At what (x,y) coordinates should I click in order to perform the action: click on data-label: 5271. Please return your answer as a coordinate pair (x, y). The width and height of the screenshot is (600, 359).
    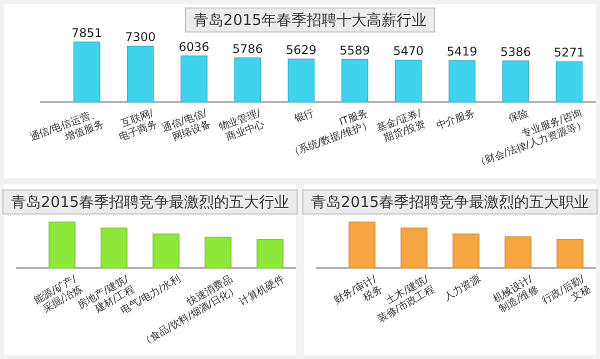
    Looking at the image, I should click on (569, 53).